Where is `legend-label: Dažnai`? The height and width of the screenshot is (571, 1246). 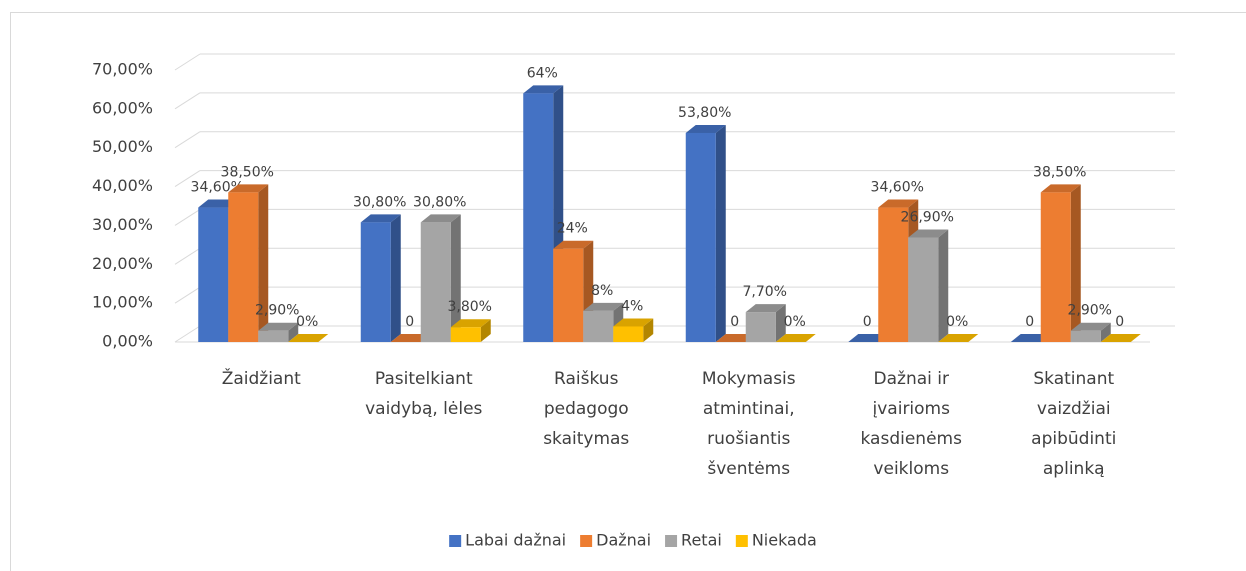
legend-label: Dažnai is located at coordinates (623, 540).